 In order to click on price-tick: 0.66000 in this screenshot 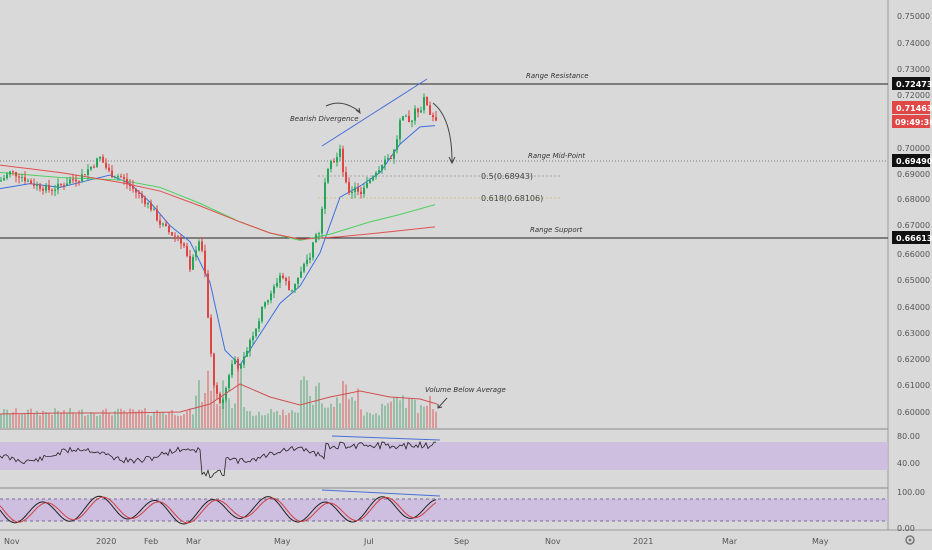, I will do `click(913, 254)`.